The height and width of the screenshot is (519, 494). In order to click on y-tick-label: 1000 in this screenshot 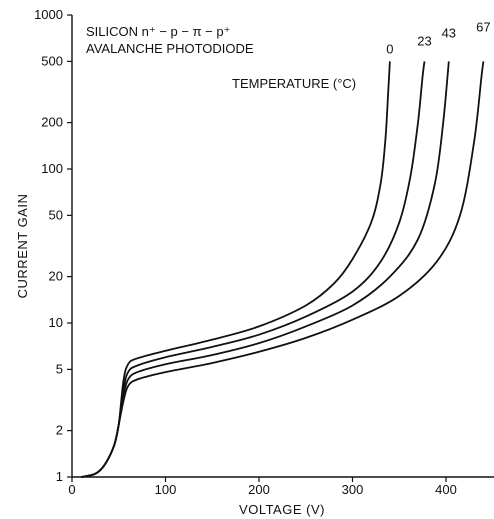, I will do `click(48, 14)`.